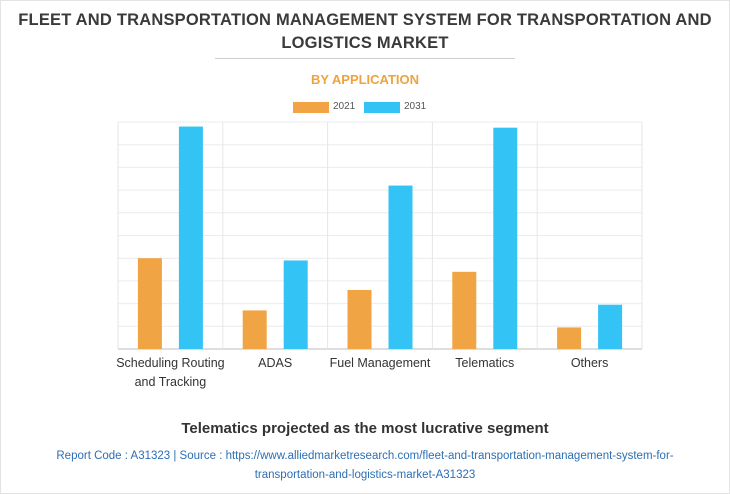 The image size is (730, 494). What do you see at coordinates (344, 106) in the screenshot?
I see `legend-label-2021: 2021` at bounding box center [344, 106].